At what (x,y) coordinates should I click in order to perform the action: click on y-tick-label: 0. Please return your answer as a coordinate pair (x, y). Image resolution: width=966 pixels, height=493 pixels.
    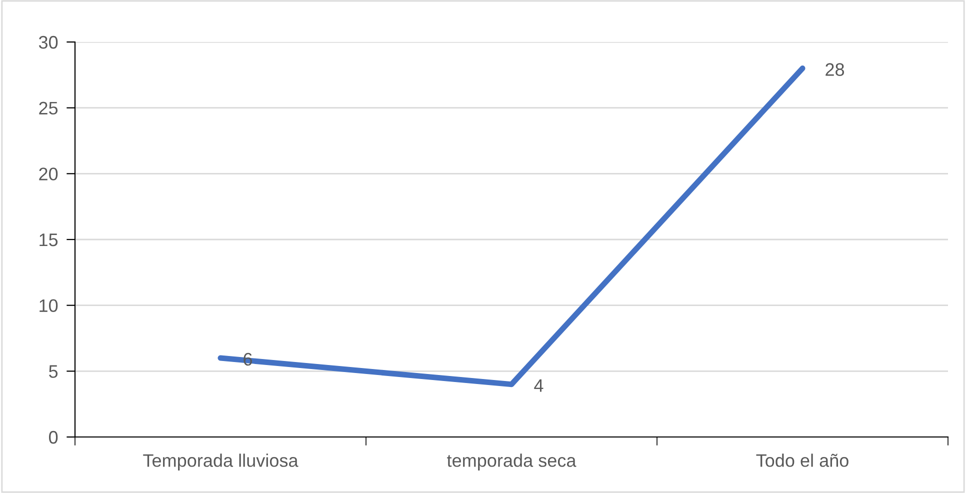
    Looking at the image, I should click on (53, 437).